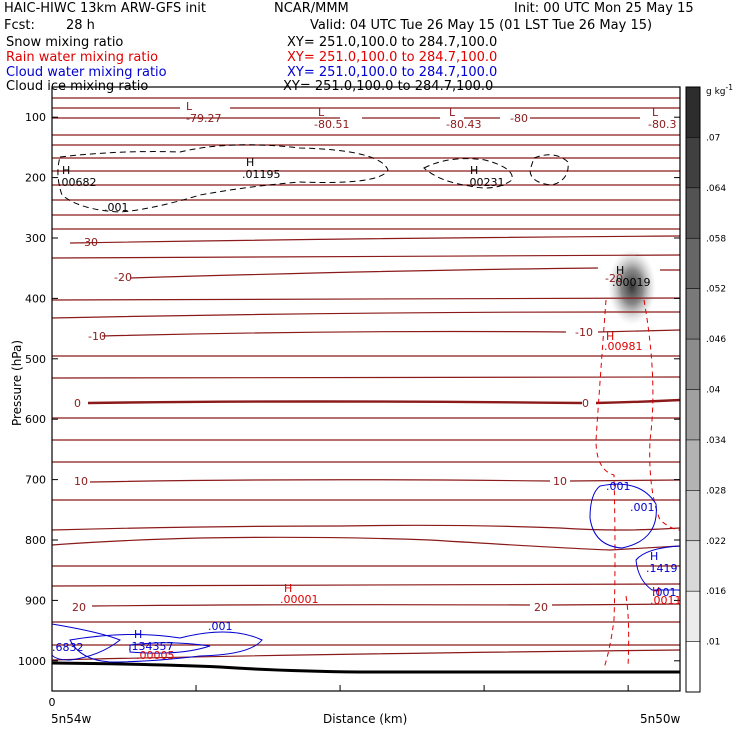 The height and width of the screenshot is (740, 740). What do you see at coordinates (392, 57) in the screenshot?
I see `field-rain-xy: XY= 251.0,100.0 to 284.7,100.0` at bounding box center [392, 57].